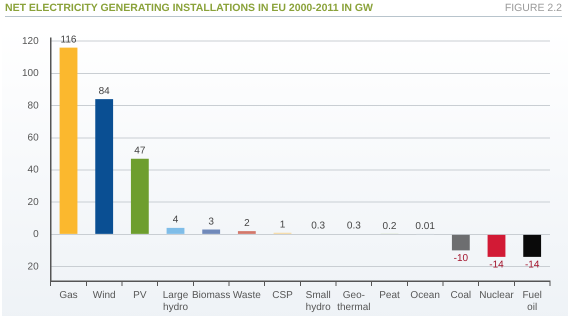 The width and height of the screenshot is (570, 323). What do you see at coordinates (425, 295) in the screenshot?
I see `x-tick-label: Ocean` at bounding box center [425, 295].